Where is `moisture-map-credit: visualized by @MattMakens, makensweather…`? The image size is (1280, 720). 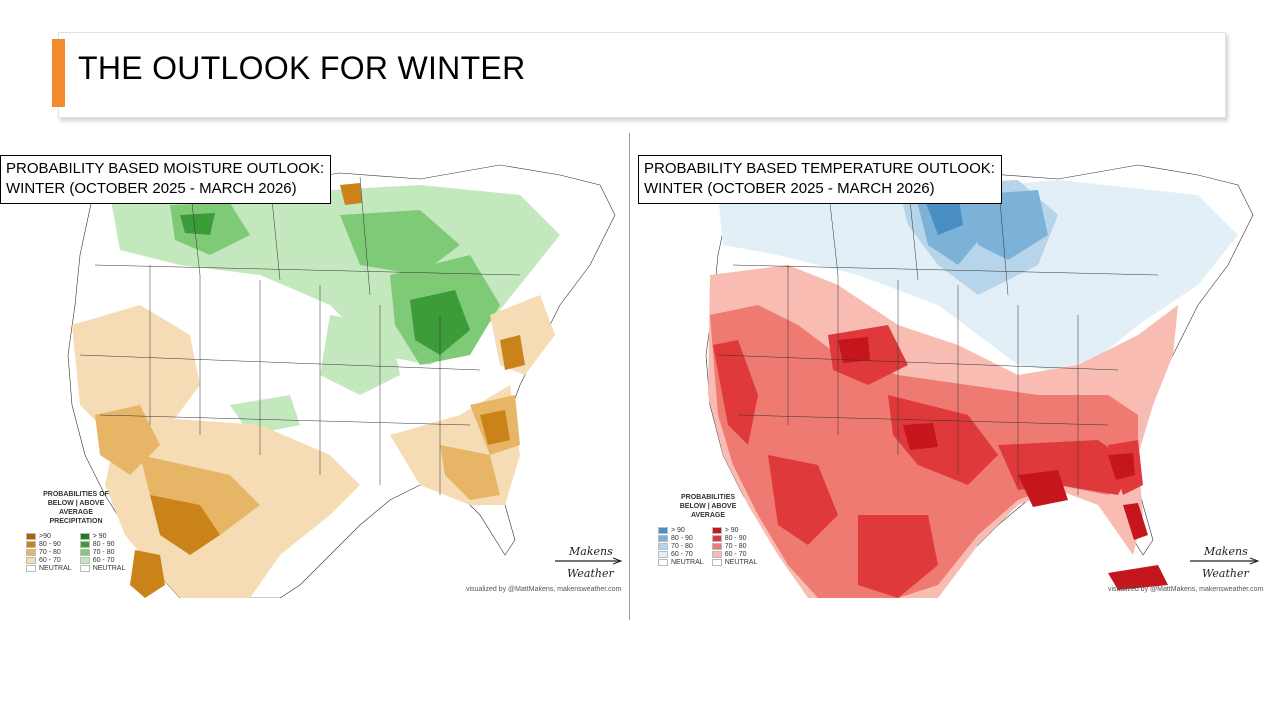
moisture-map-credit: visualized by @MattMakens, makensweather… is located at coordinates (544, 589).